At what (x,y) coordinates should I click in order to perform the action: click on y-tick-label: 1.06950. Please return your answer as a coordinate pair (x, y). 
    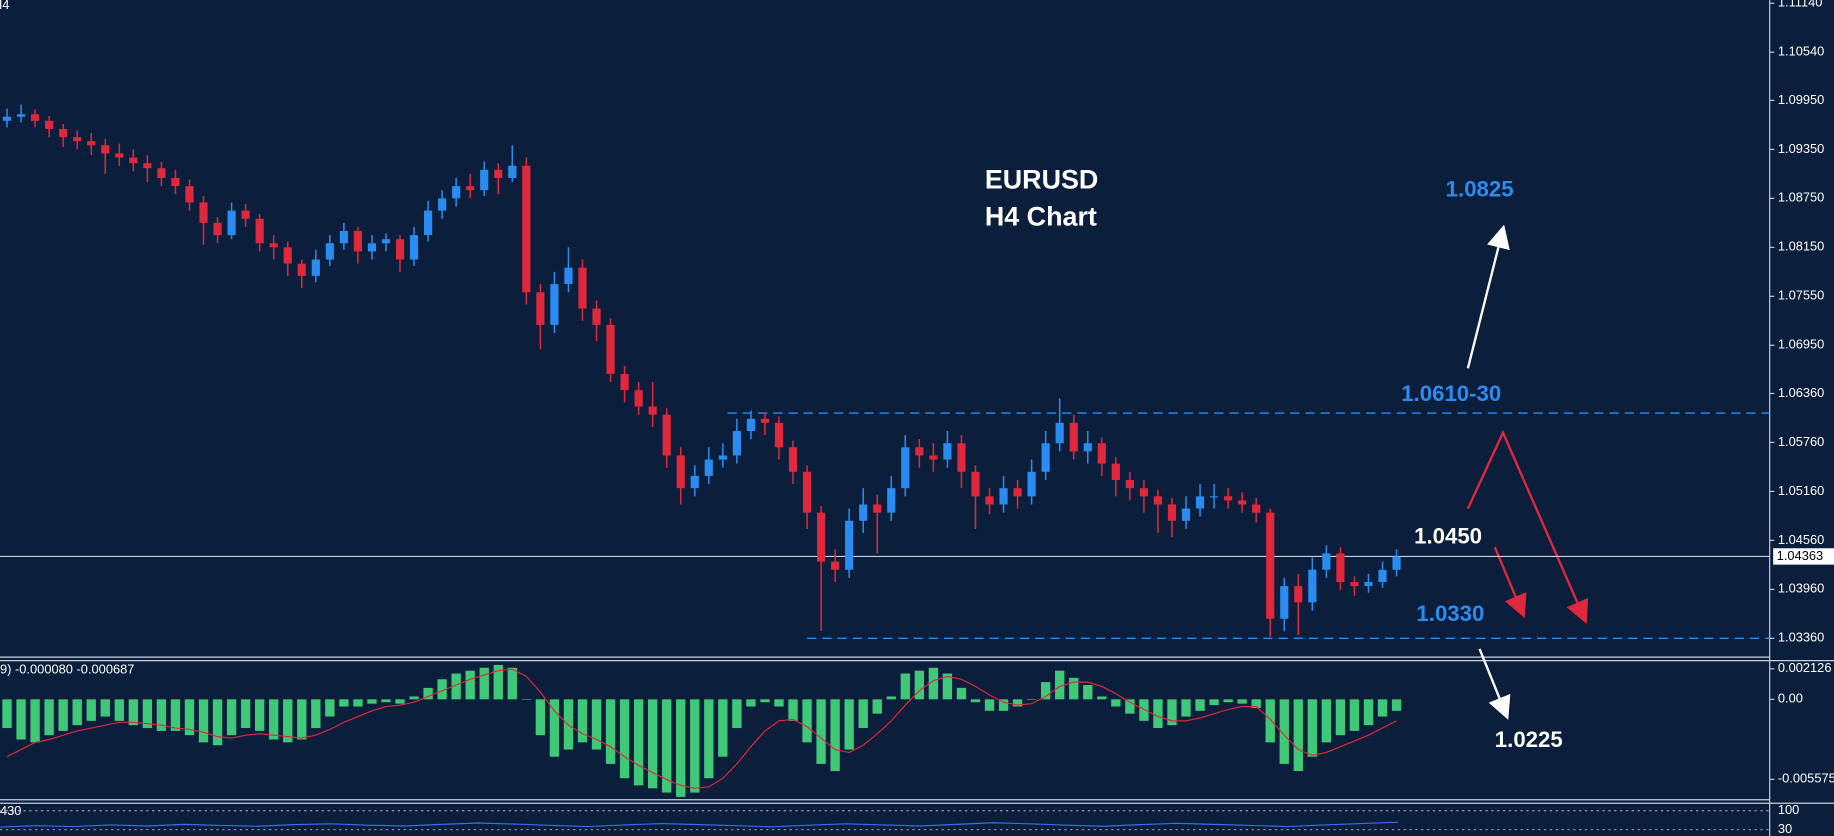
    Looking at the image, I should click on (1801, 344).